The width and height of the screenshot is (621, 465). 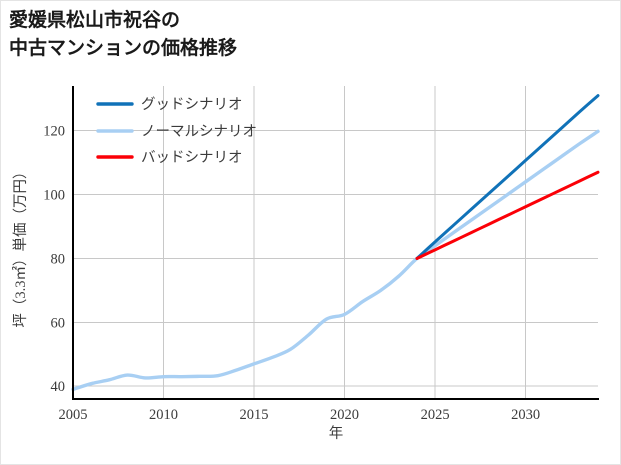 I want to click on chart-legend: グッドシナリオ ノーマルシナリオ バッドシナリオ, so click(x=176, y=131).